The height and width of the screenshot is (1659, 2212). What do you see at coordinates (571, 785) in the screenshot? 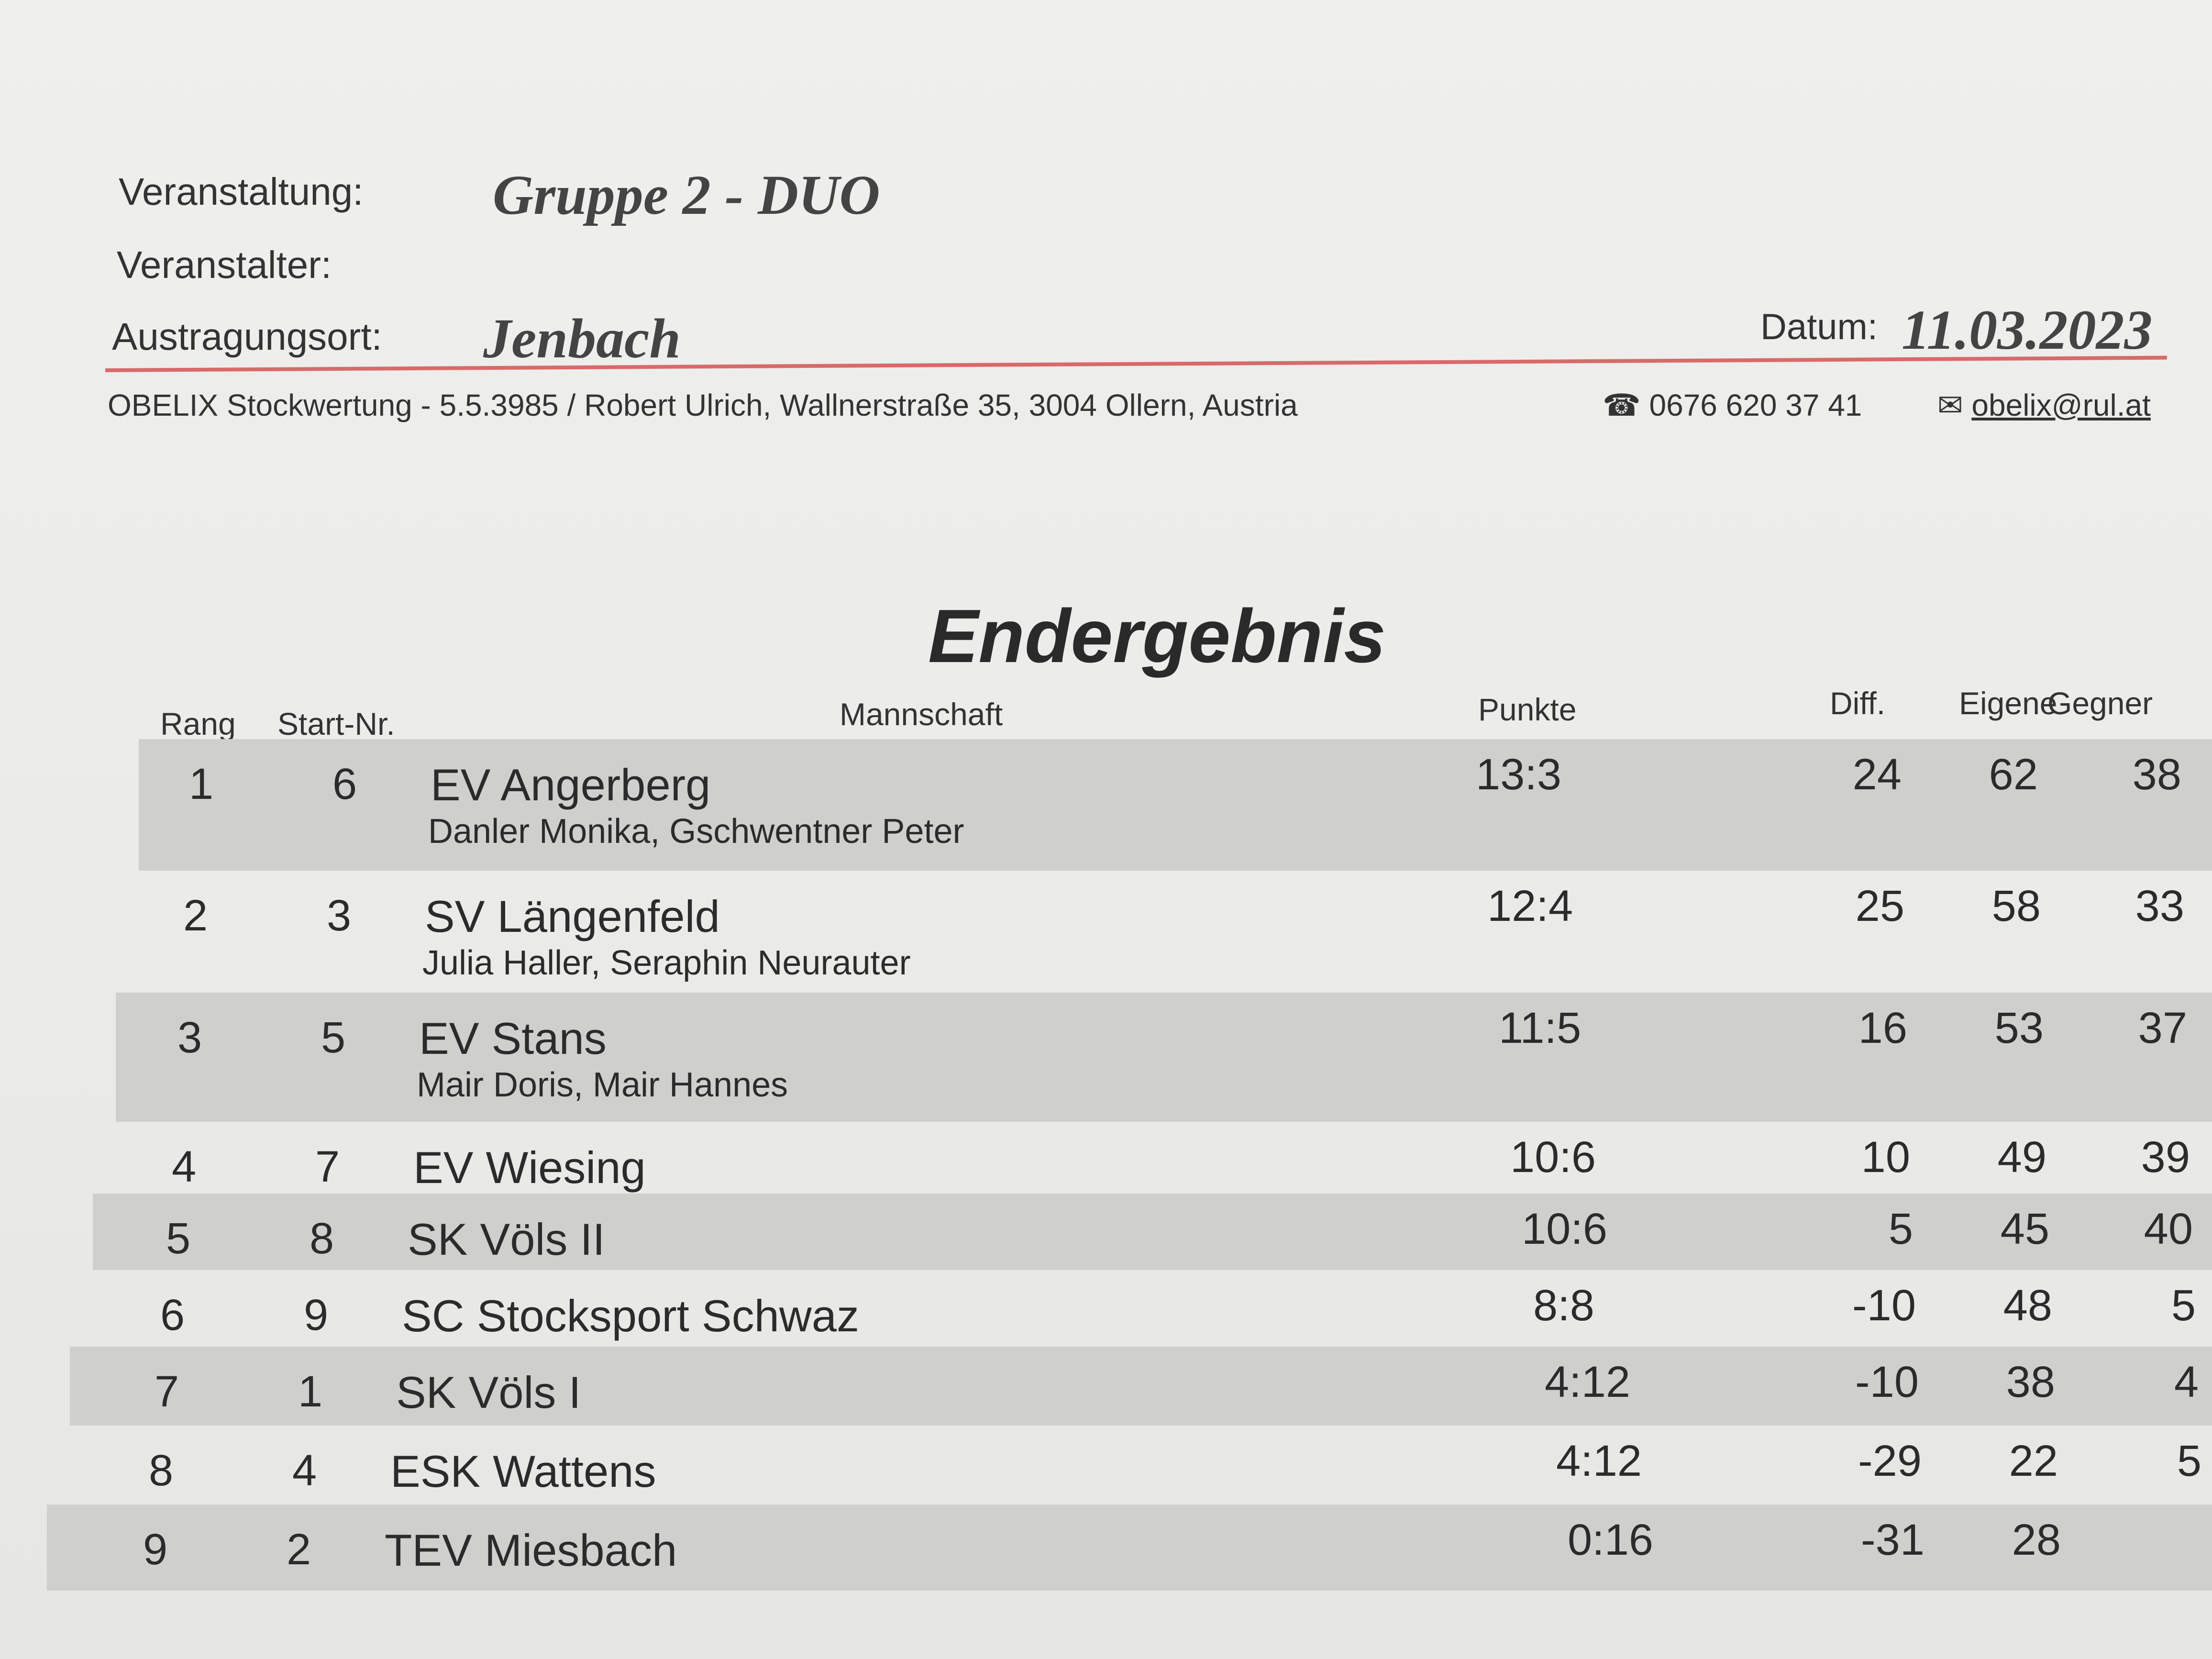
I see `team-cell: EV Angerberg` at bounding box center [571, 785].